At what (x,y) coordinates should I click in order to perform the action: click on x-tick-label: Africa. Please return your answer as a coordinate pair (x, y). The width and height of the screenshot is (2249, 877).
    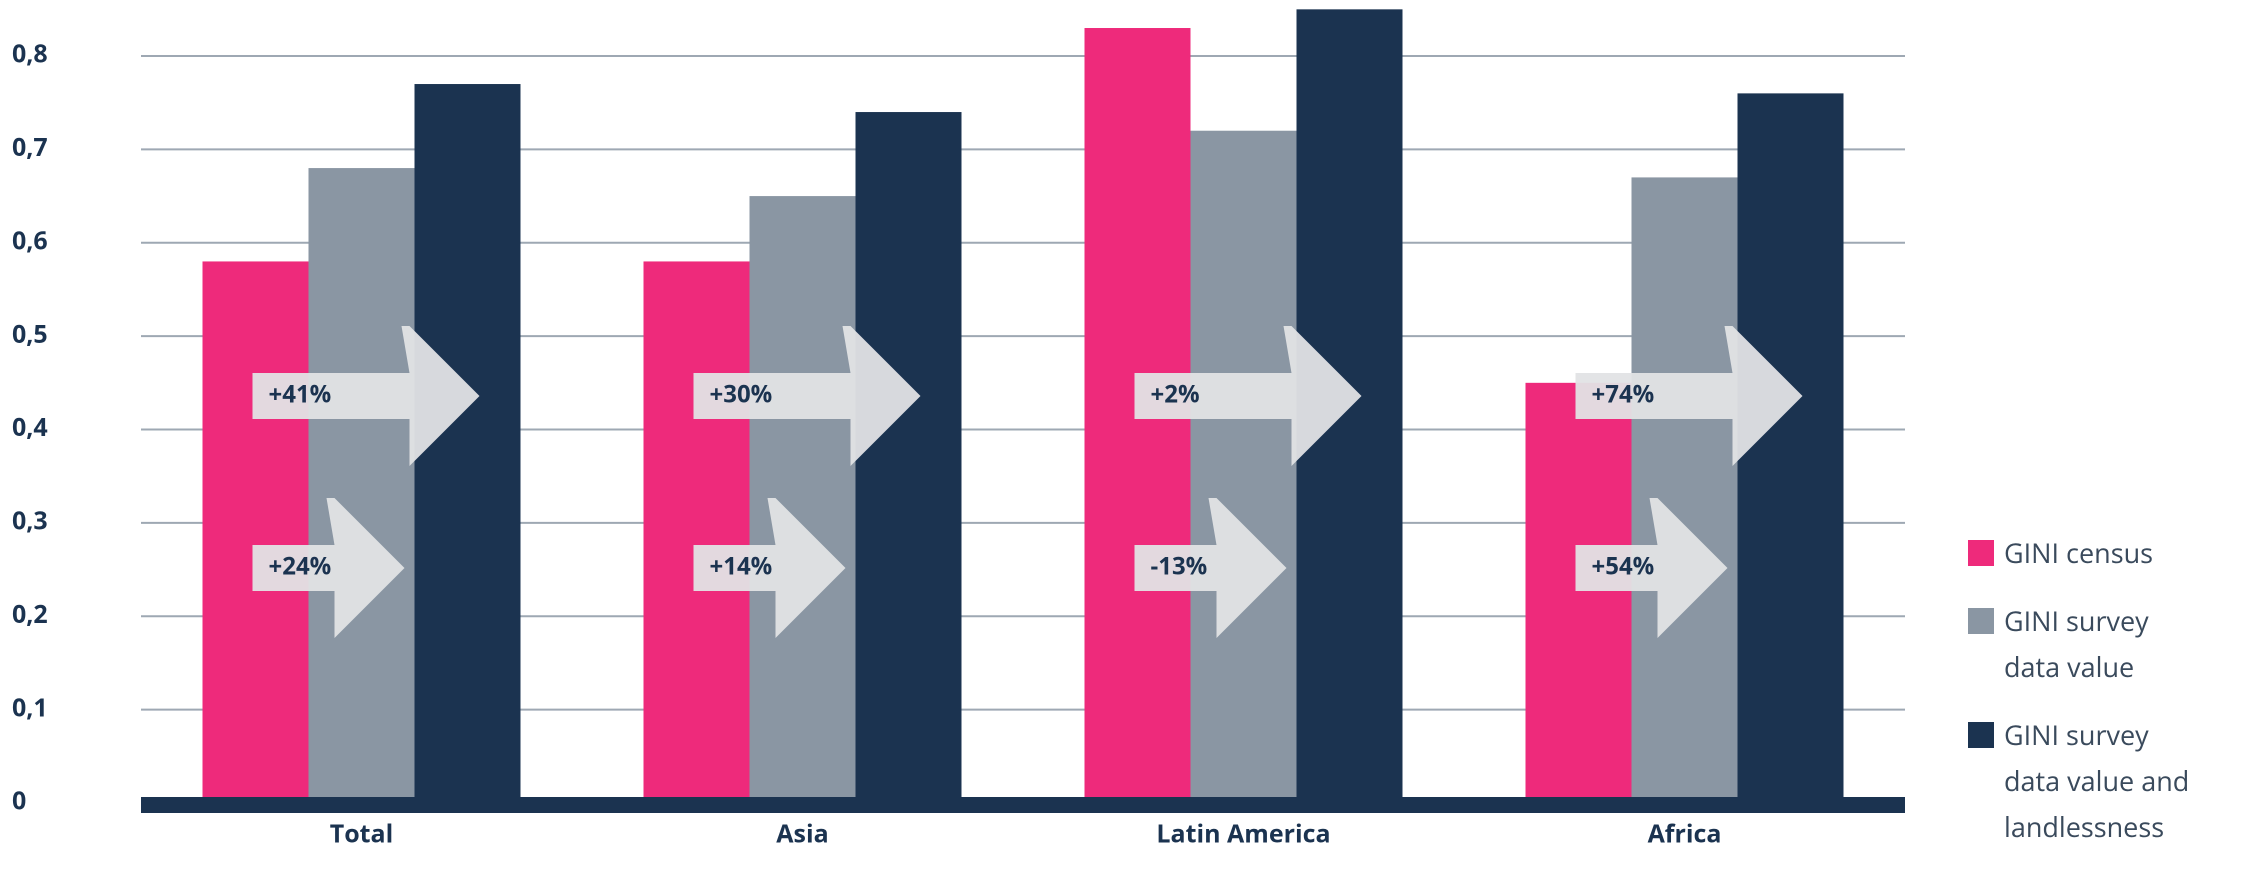
    Looking at the image, I should click on (1685, 834).